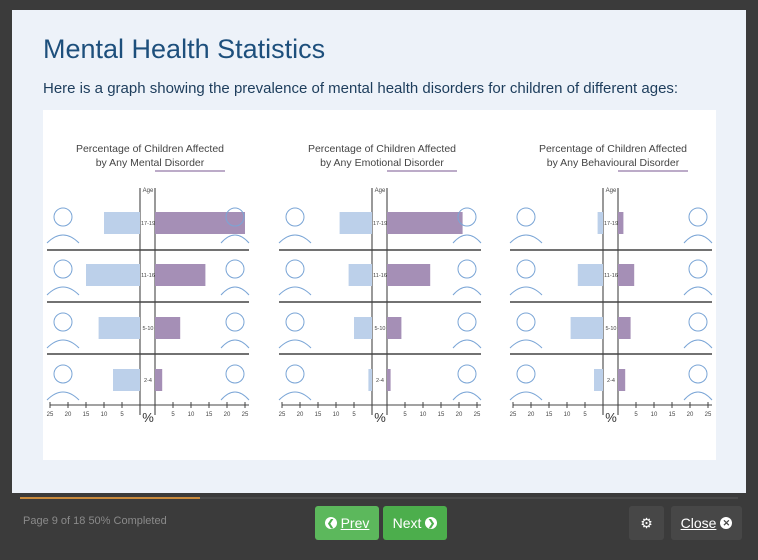  I want to click on age-axis-label: Age, so click(380, 191).